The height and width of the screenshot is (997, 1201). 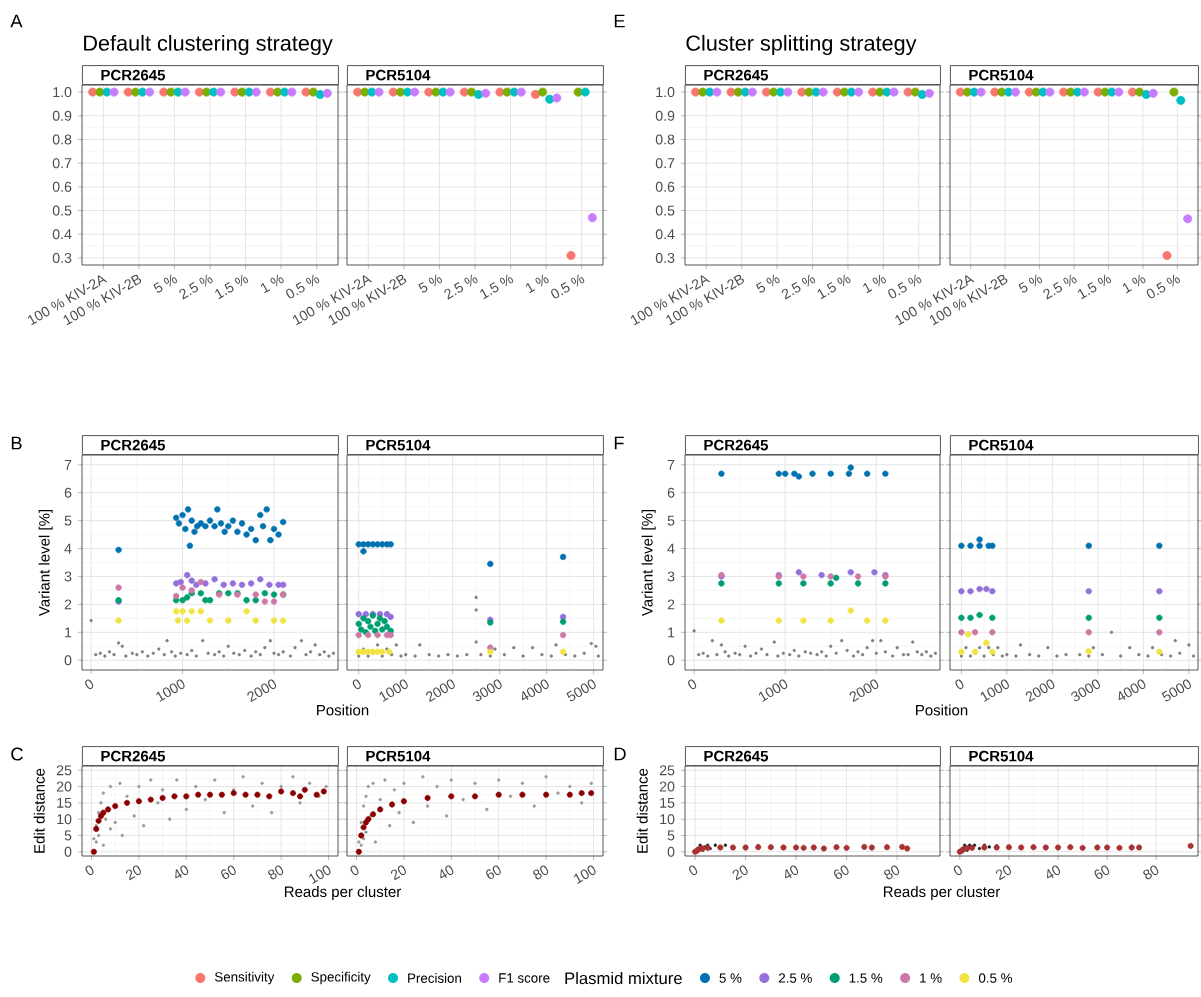 I want to click on legend-label: 2.5 %, so click(x=795, y=978).